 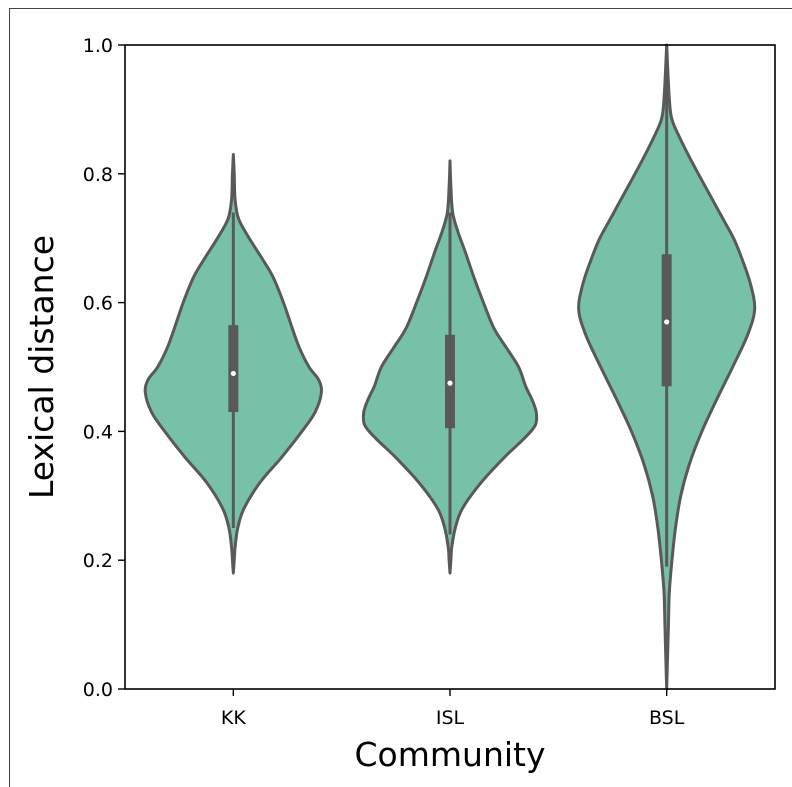 What do you see at coordinates (233, 718) in the screenshot?
I see `x-tick-label-kk: KK` at bounding box center [233, 718].